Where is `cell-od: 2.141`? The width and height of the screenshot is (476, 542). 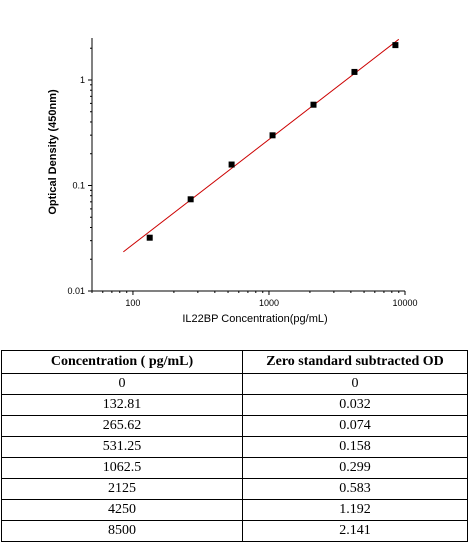 cell-od: 2.141 is located at coordinates (355, 531).